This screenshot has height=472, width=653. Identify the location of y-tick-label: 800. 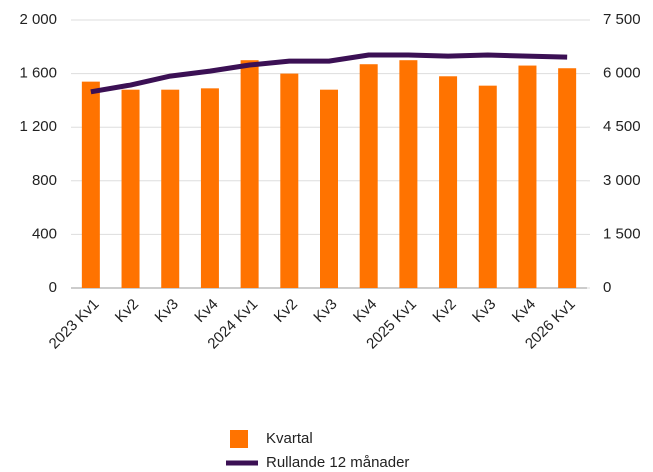
(44, 180).